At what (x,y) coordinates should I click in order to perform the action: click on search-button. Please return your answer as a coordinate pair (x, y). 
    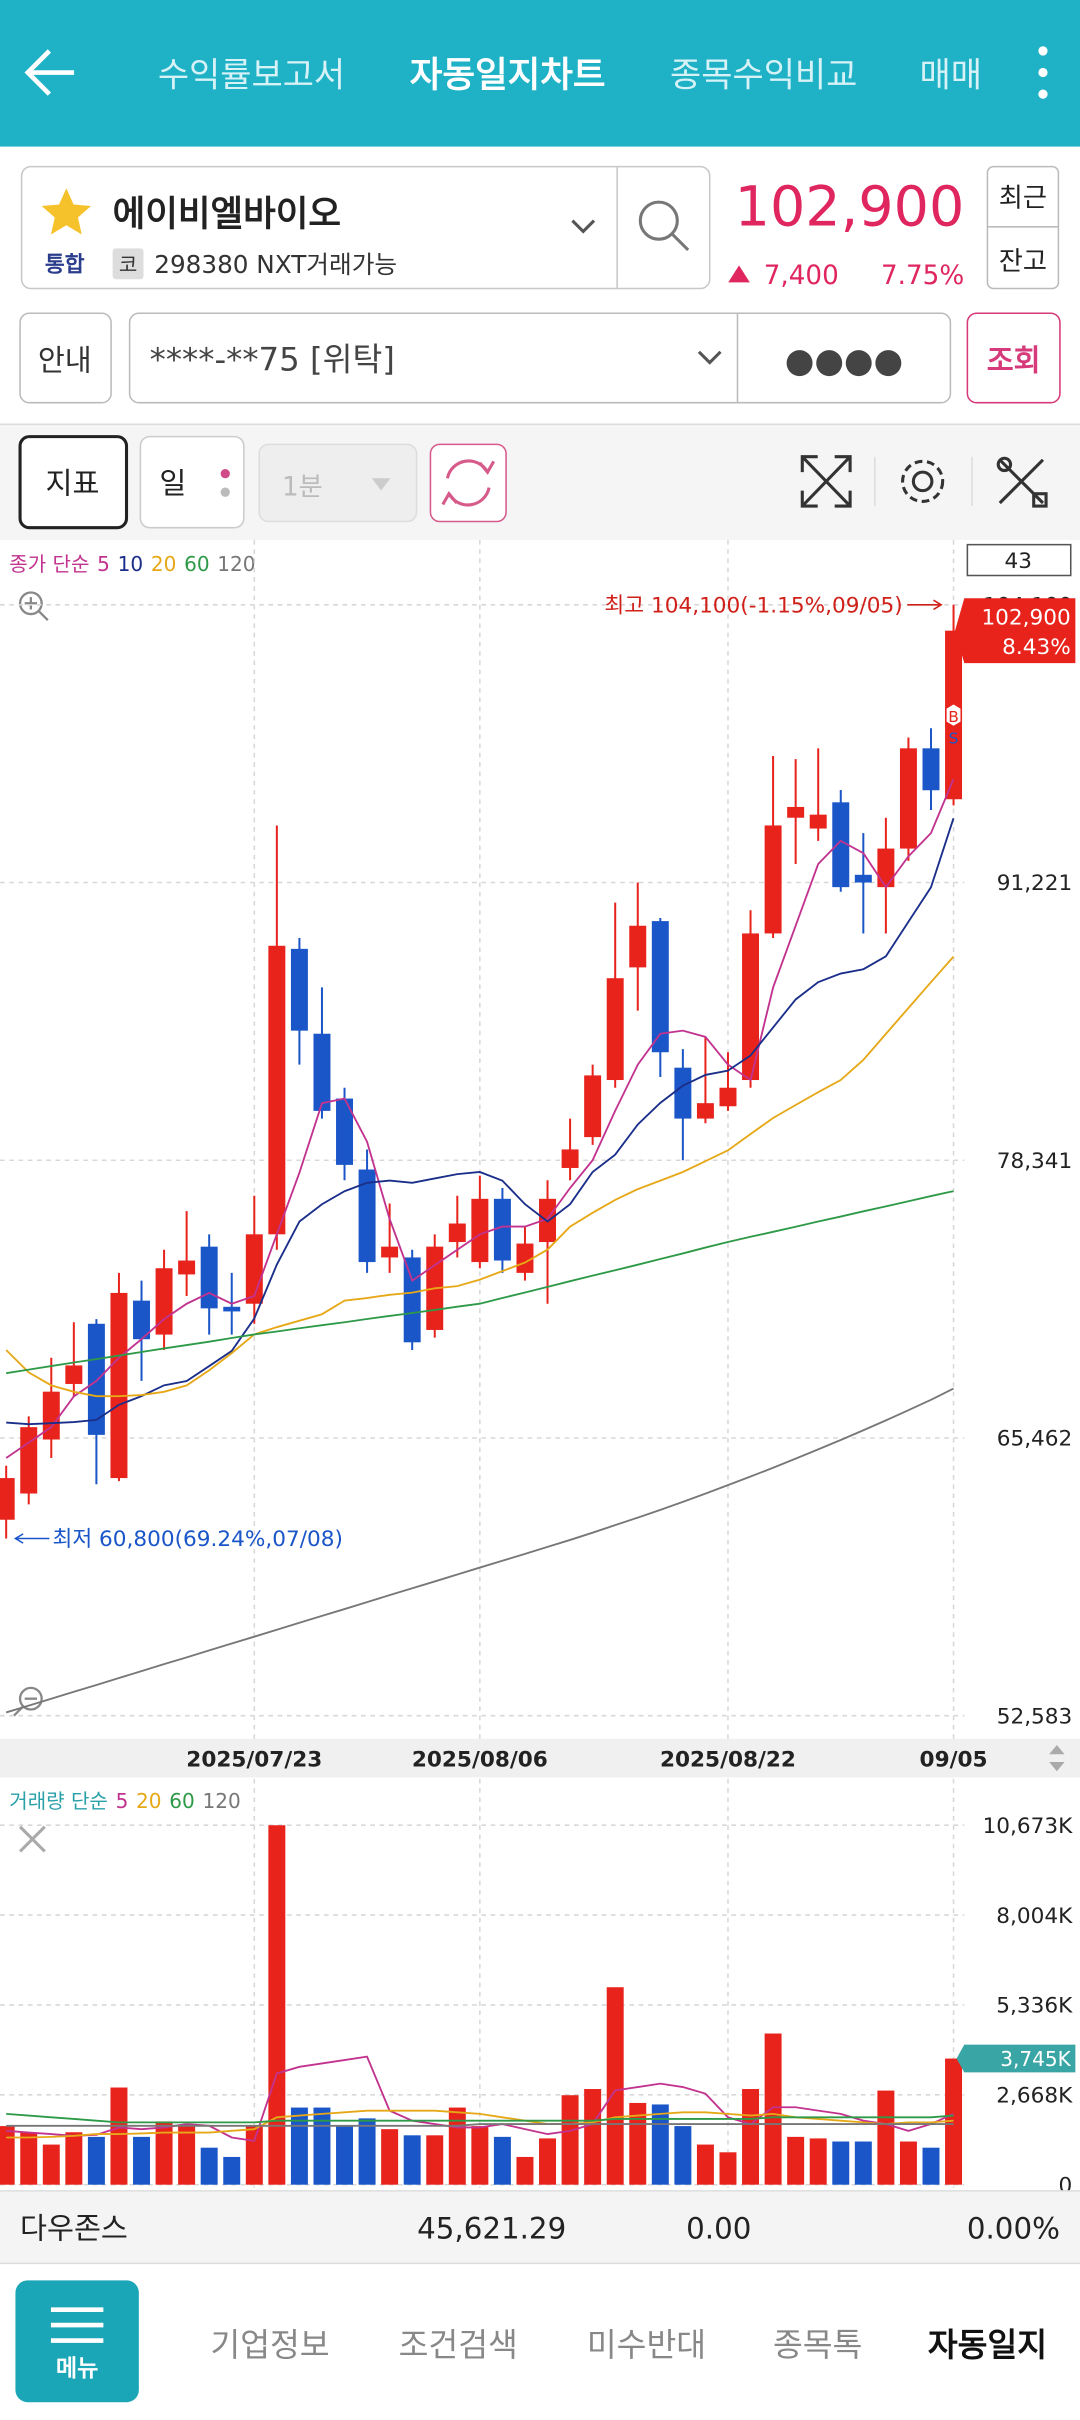
    Looking at the image, I should click on (664, 226).